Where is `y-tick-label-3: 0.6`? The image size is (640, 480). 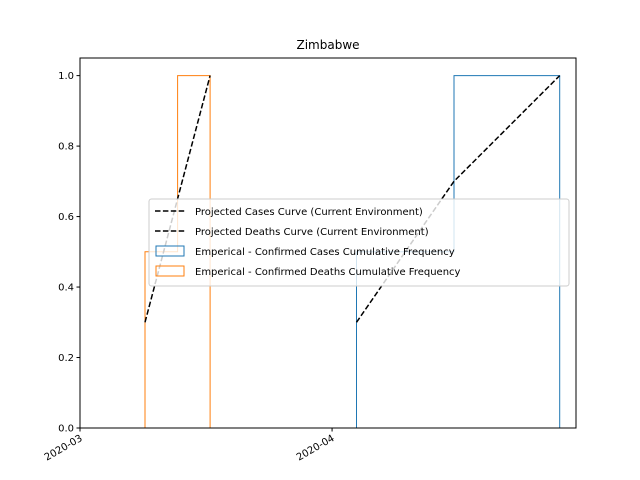
y-tick-label-3: 0.6 is located at coordinates (66, 217).